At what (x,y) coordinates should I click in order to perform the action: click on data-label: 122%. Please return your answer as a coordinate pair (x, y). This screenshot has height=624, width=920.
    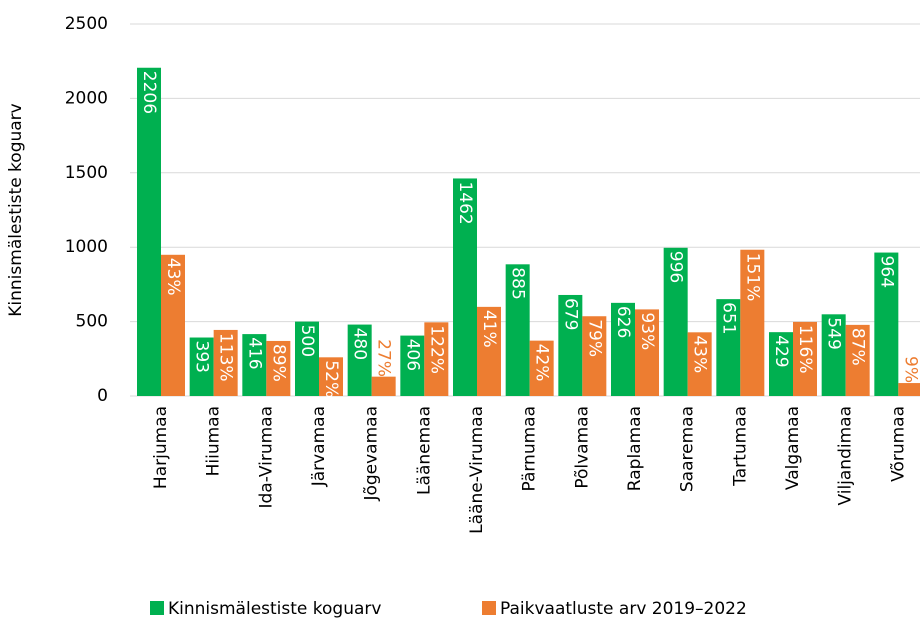
    Looking at the image, I should click on (436, 349).